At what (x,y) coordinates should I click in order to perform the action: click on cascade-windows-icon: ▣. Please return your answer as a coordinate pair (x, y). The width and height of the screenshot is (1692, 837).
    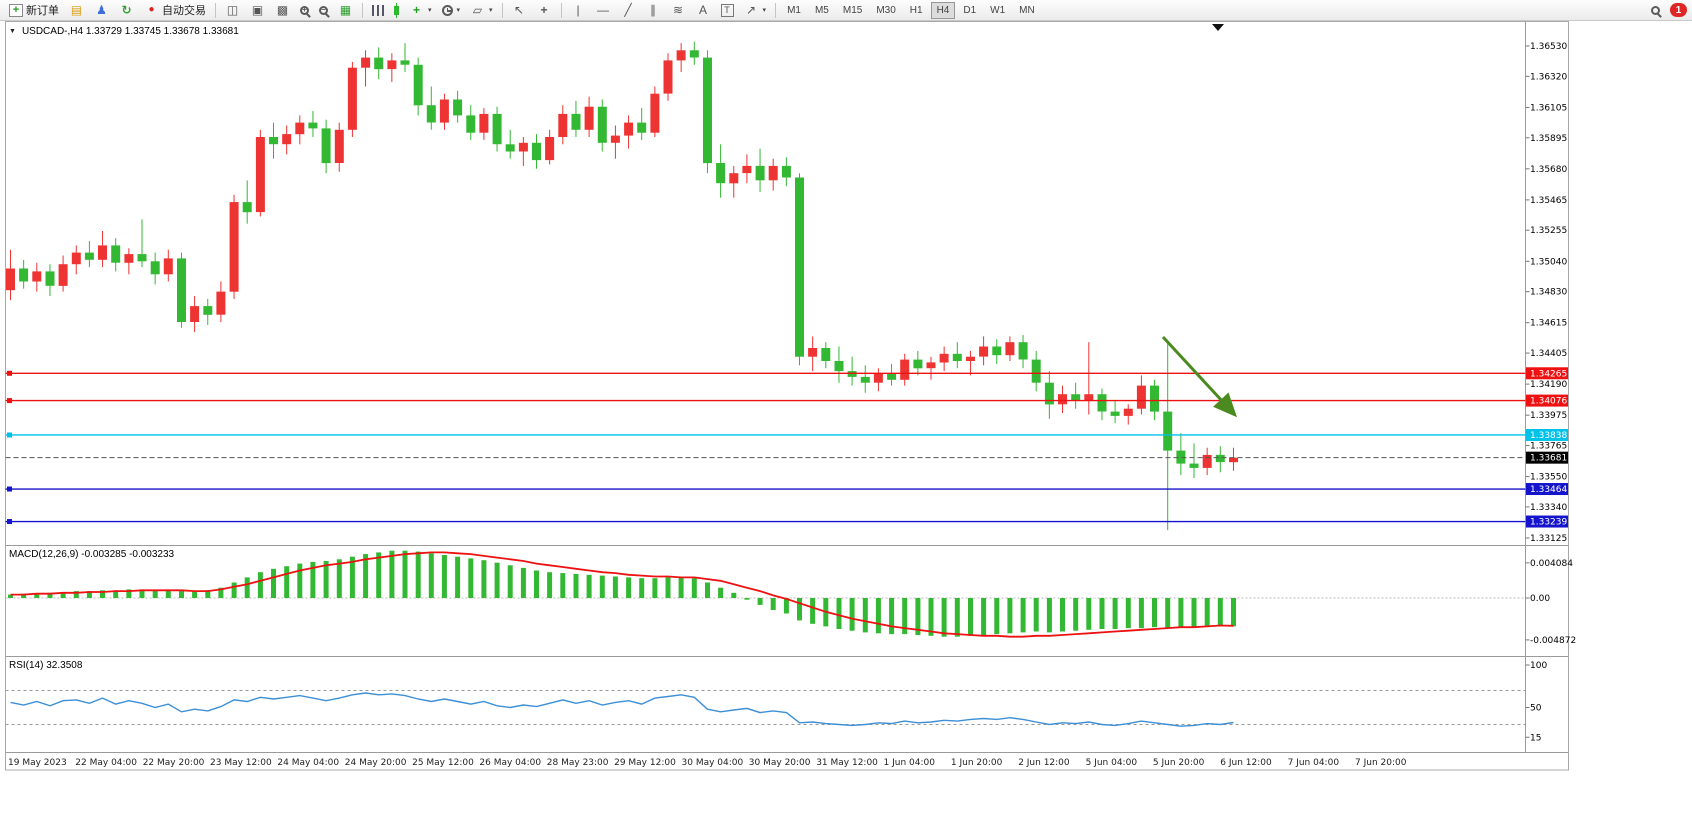
    Looking at the image, I should click on (257, 10).